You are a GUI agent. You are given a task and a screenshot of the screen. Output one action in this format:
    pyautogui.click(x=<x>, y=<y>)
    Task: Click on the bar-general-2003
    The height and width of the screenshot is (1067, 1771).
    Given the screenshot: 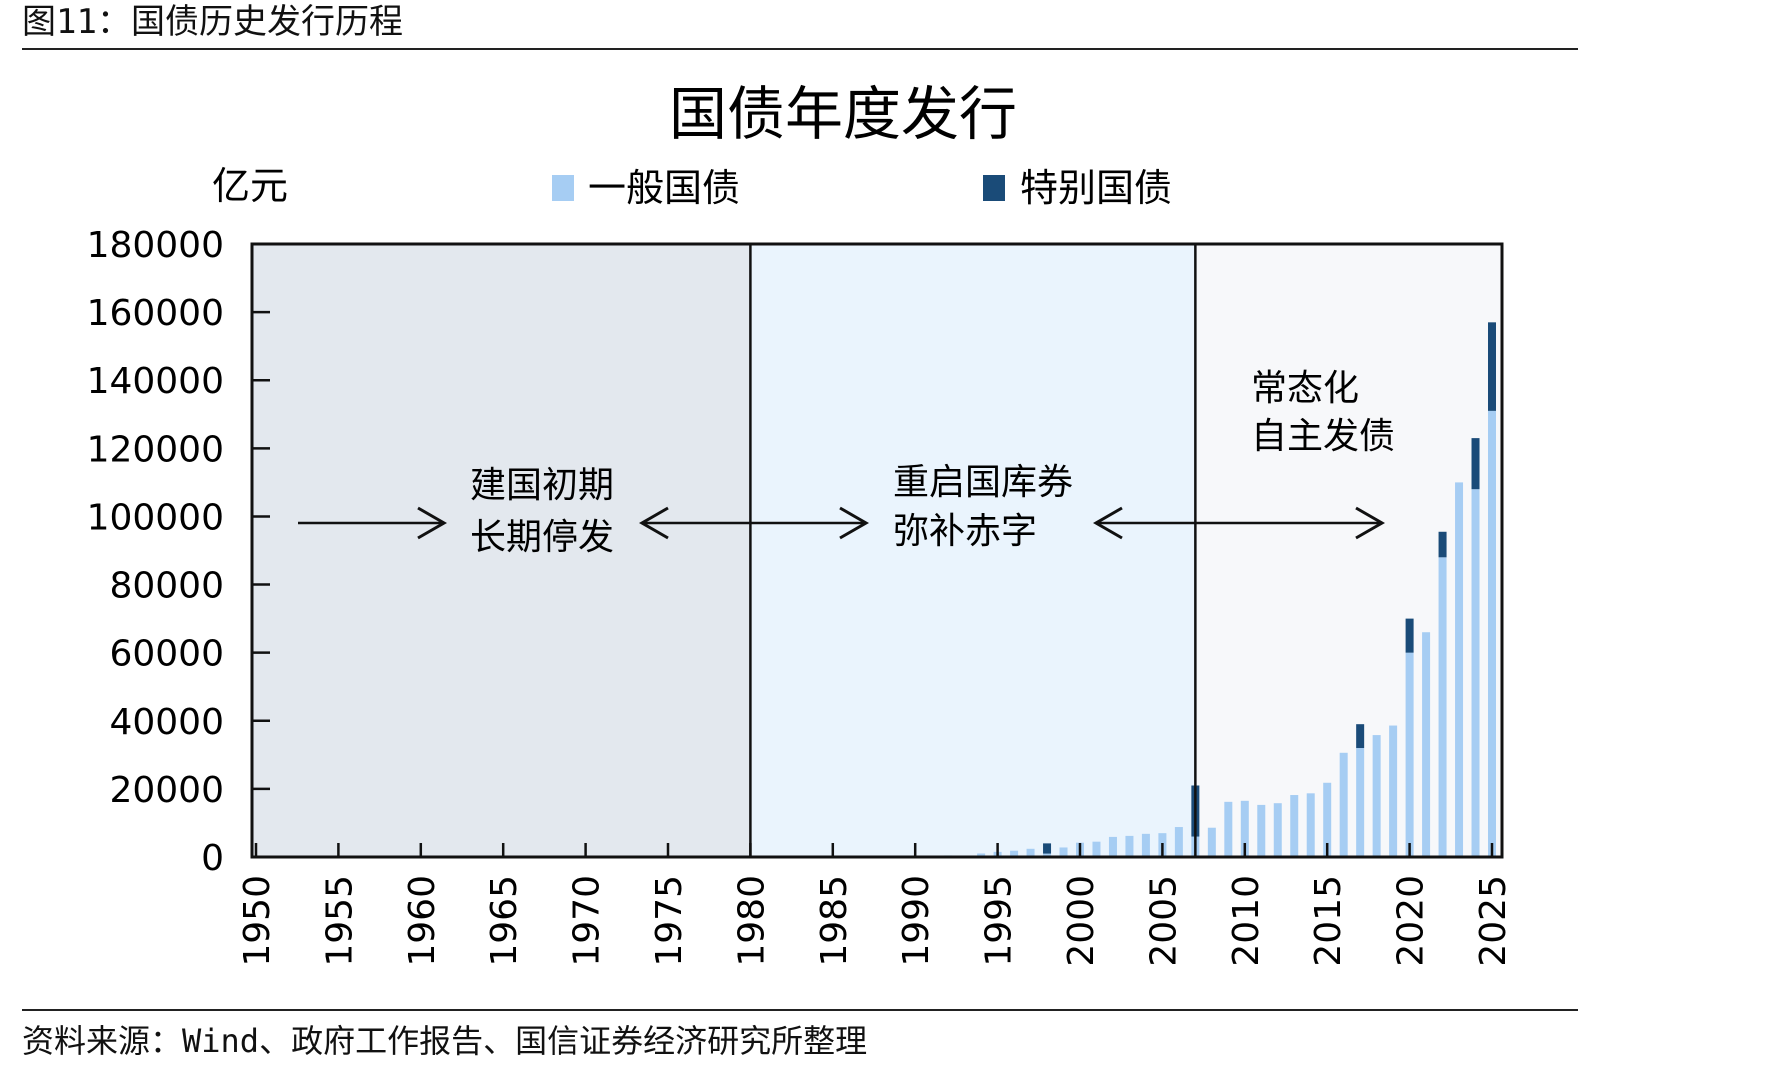 What is the action you would take?
    pyautogui.click(x=1129, y=846)
    